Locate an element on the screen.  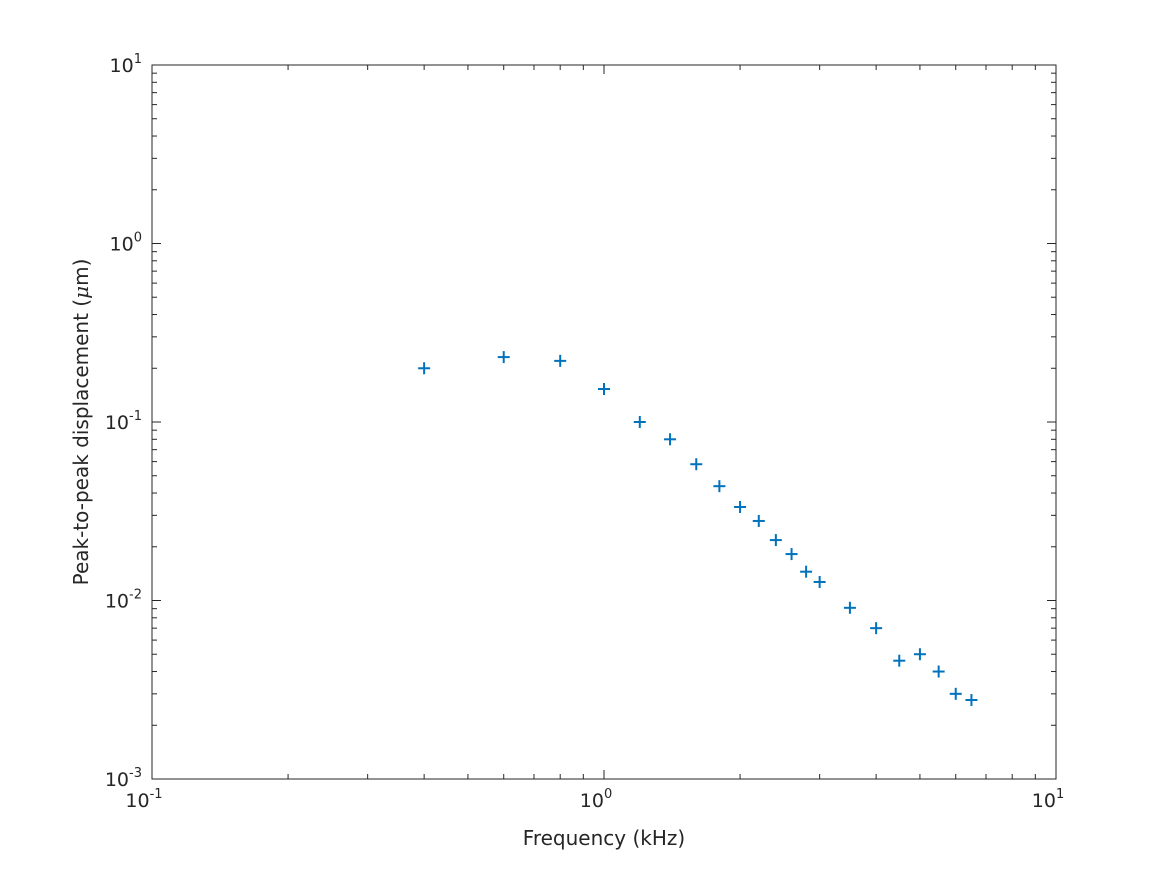
y-tick-label: 10⁻³ is located at coordinates (123, 778).